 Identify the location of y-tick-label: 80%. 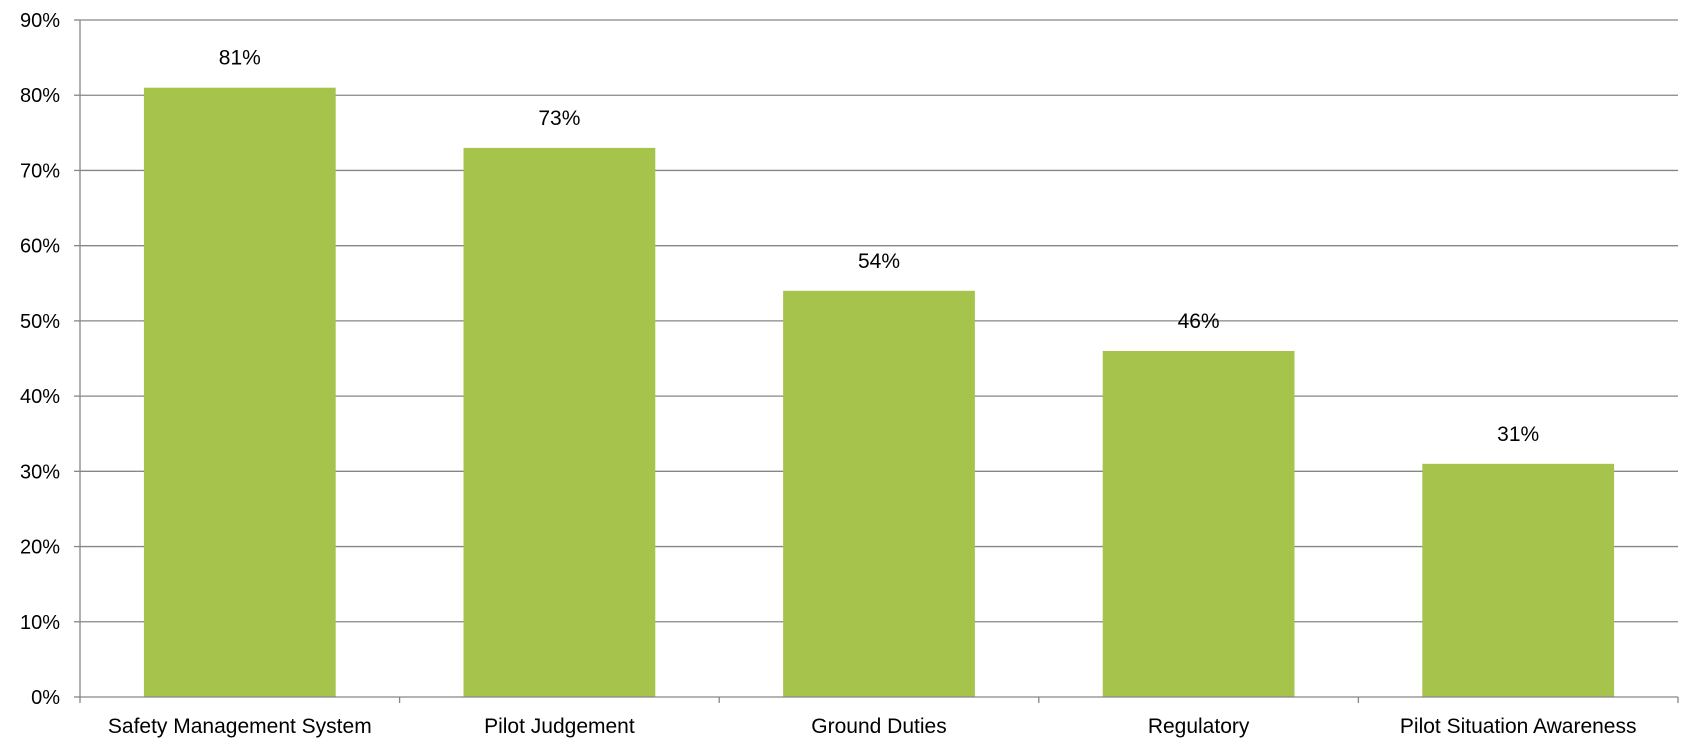
(40, 96).